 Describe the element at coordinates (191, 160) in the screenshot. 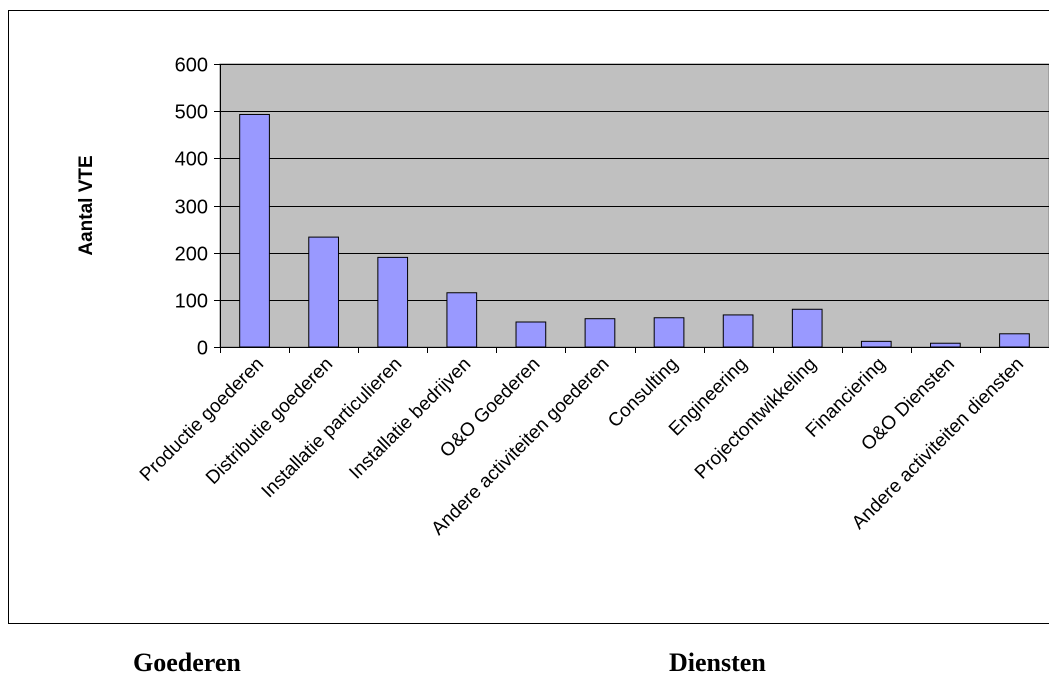

I see `y-tick-label: 400` at that location.